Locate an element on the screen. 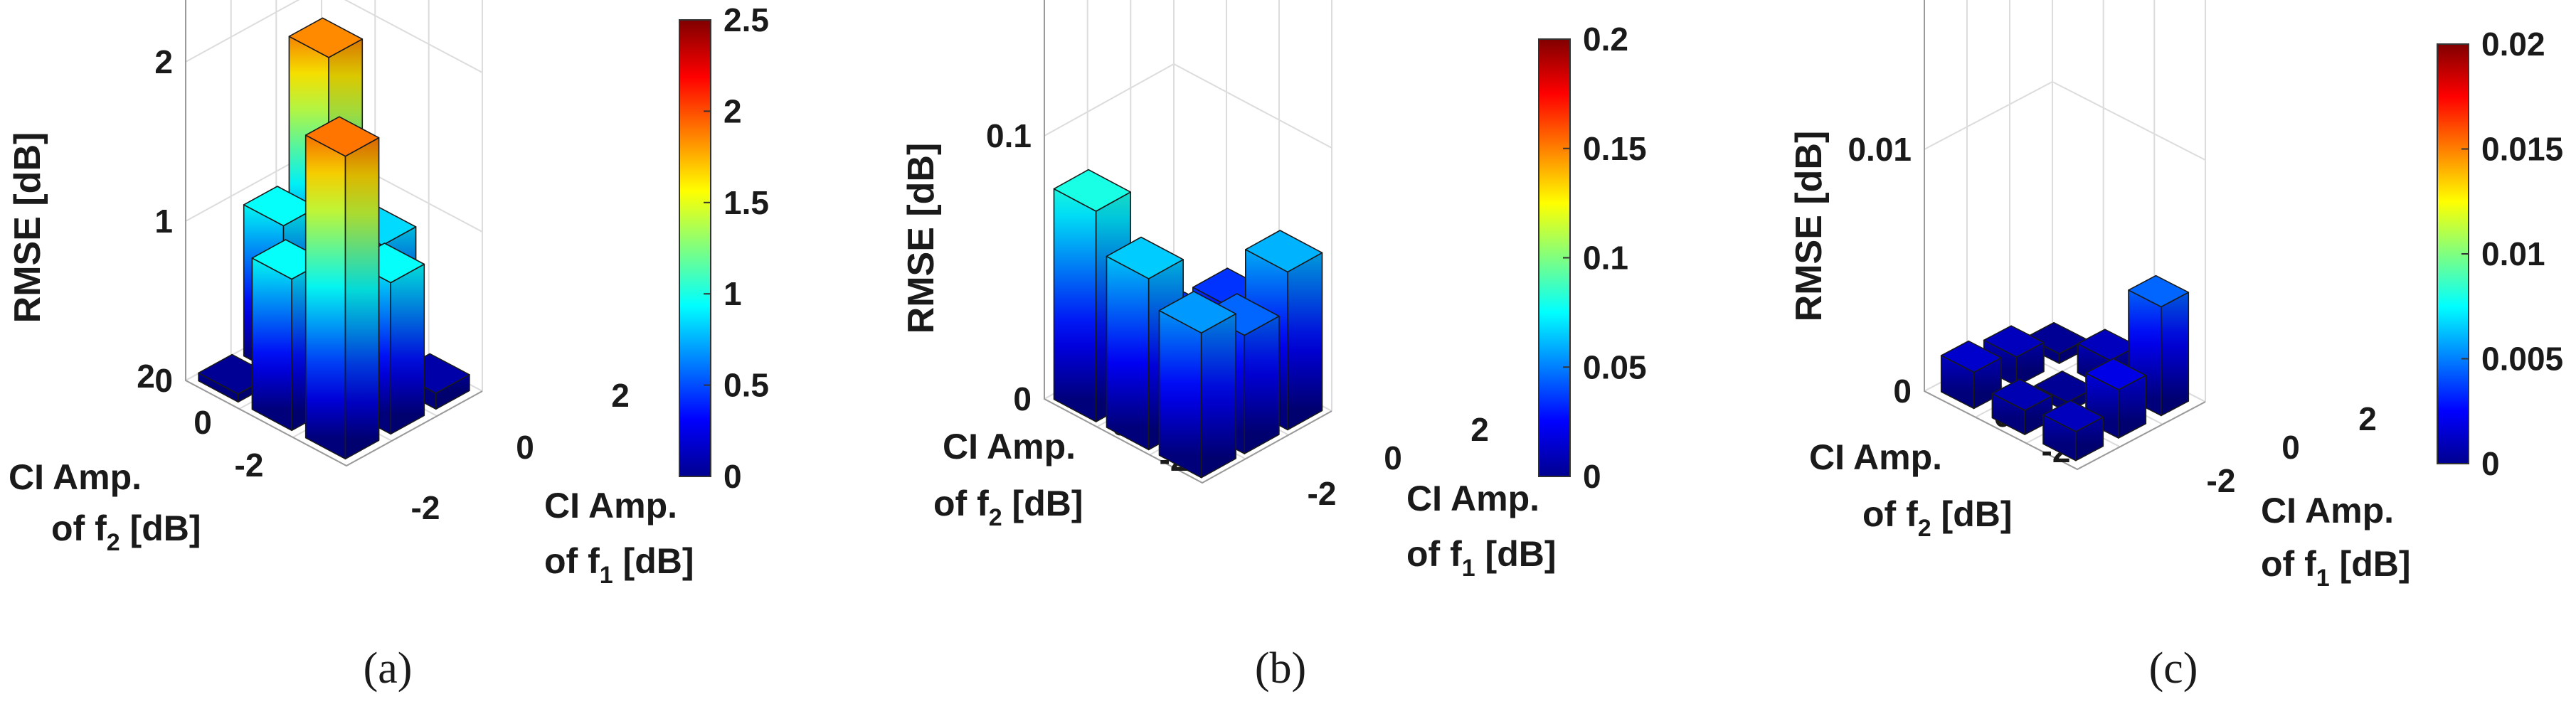  colorbar-tick-label: 0.5 is located at coordinates (746, 385).